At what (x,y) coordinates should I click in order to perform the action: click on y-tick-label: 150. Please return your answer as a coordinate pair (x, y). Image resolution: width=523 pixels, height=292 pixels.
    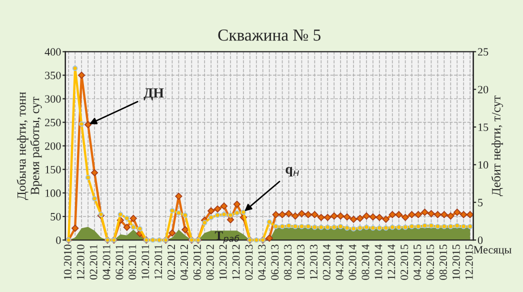
    Looking at the image, I should click on (53, 170).